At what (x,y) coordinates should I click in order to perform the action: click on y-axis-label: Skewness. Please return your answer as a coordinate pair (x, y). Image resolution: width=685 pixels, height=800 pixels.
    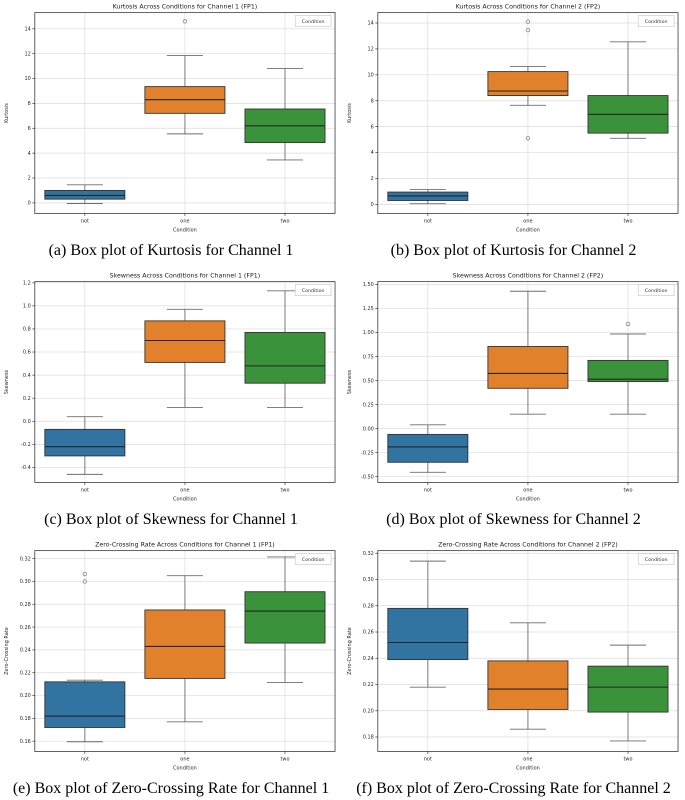
    Looking at the image, I should click on (7, 381).